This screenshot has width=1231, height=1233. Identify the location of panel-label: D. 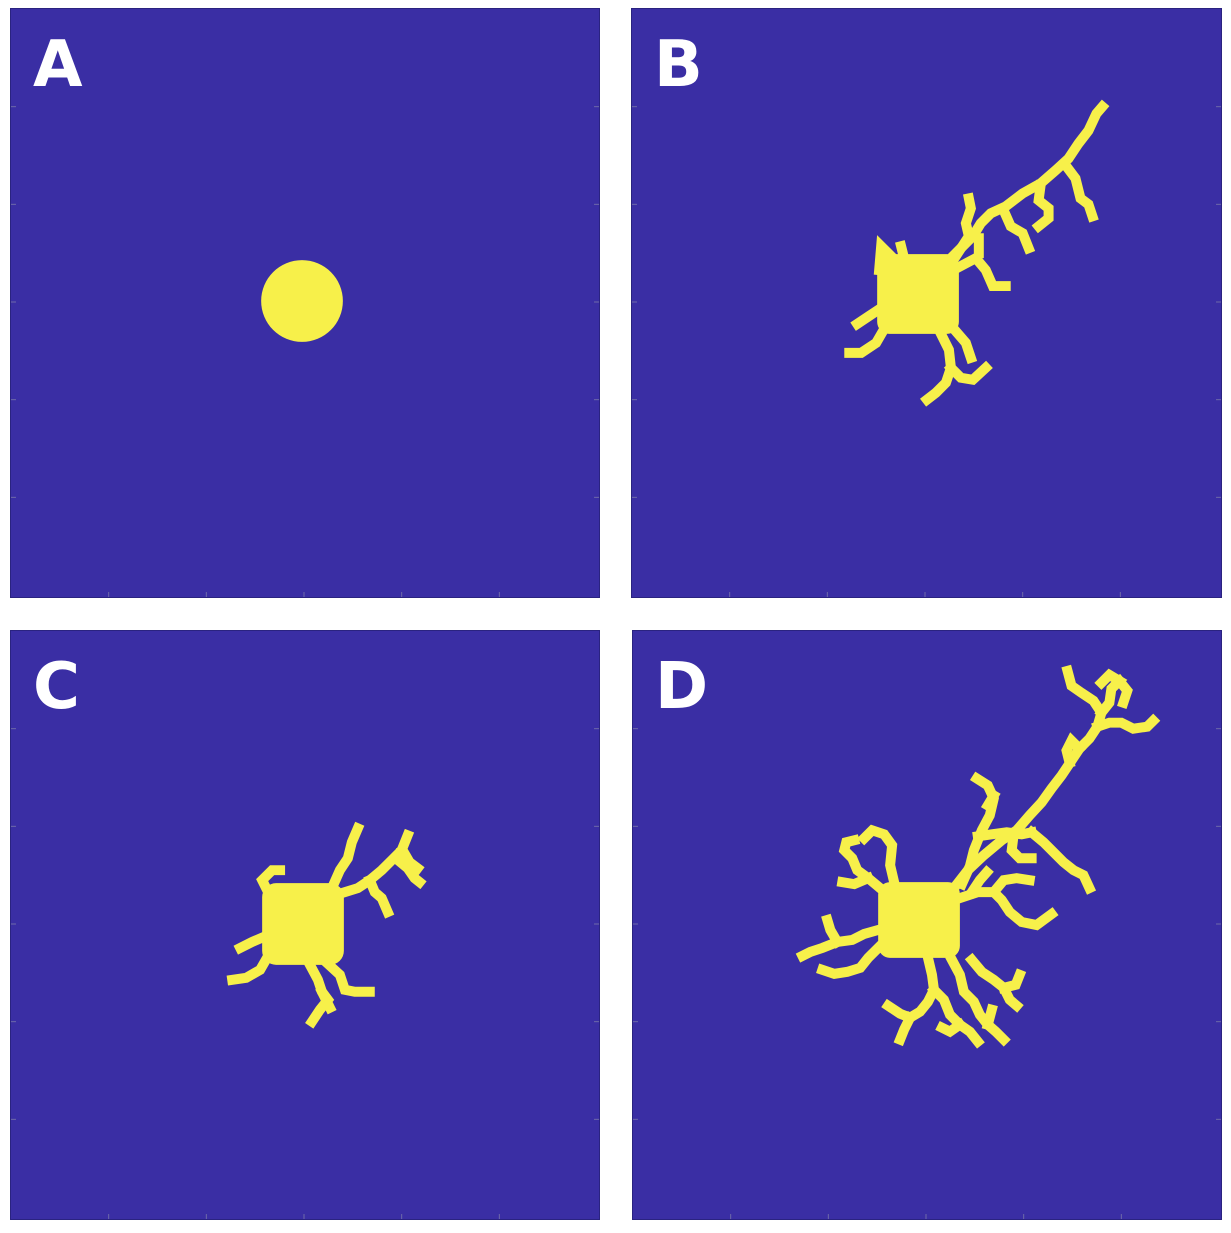
(682, 687).